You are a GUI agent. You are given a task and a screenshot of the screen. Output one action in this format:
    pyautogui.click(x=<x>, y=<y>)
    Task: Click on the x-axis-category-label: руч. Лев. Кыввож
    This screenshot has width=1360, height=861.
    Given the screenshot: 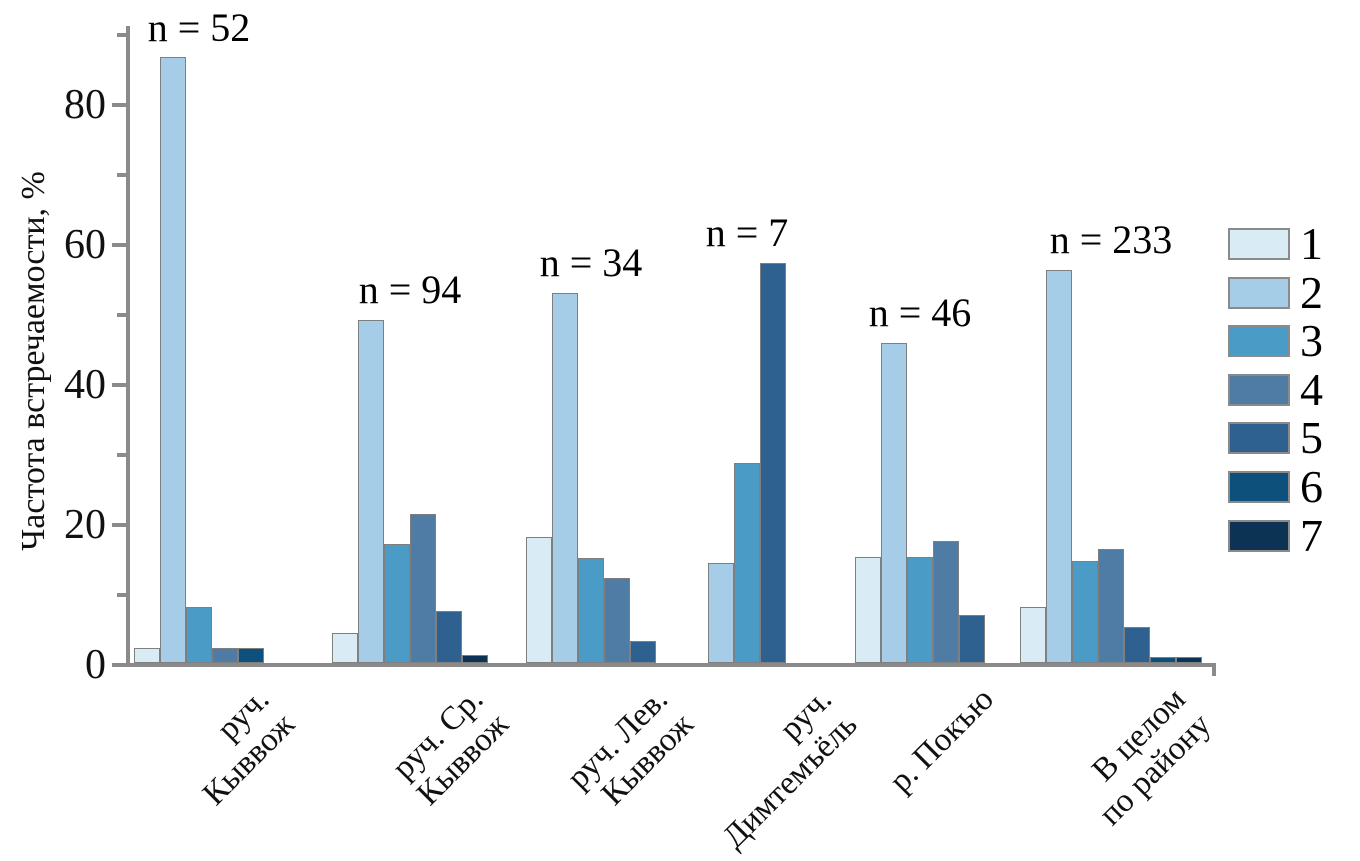 What is the action you would take?
    pyautogui.click(x=630, y=751)
    